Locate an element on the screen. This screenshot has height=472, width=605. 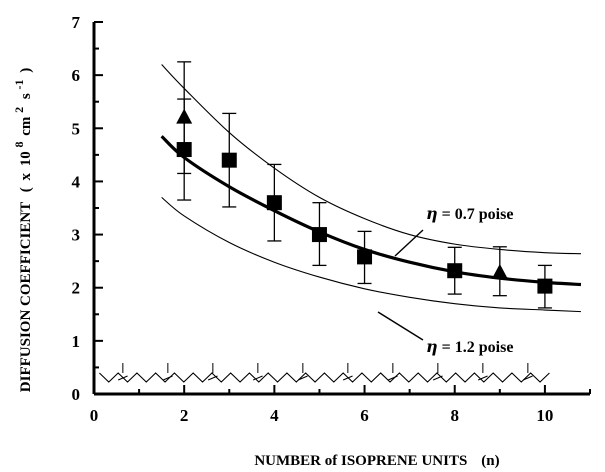
x-tick-label: 8 is located at coordinates (454, 415).